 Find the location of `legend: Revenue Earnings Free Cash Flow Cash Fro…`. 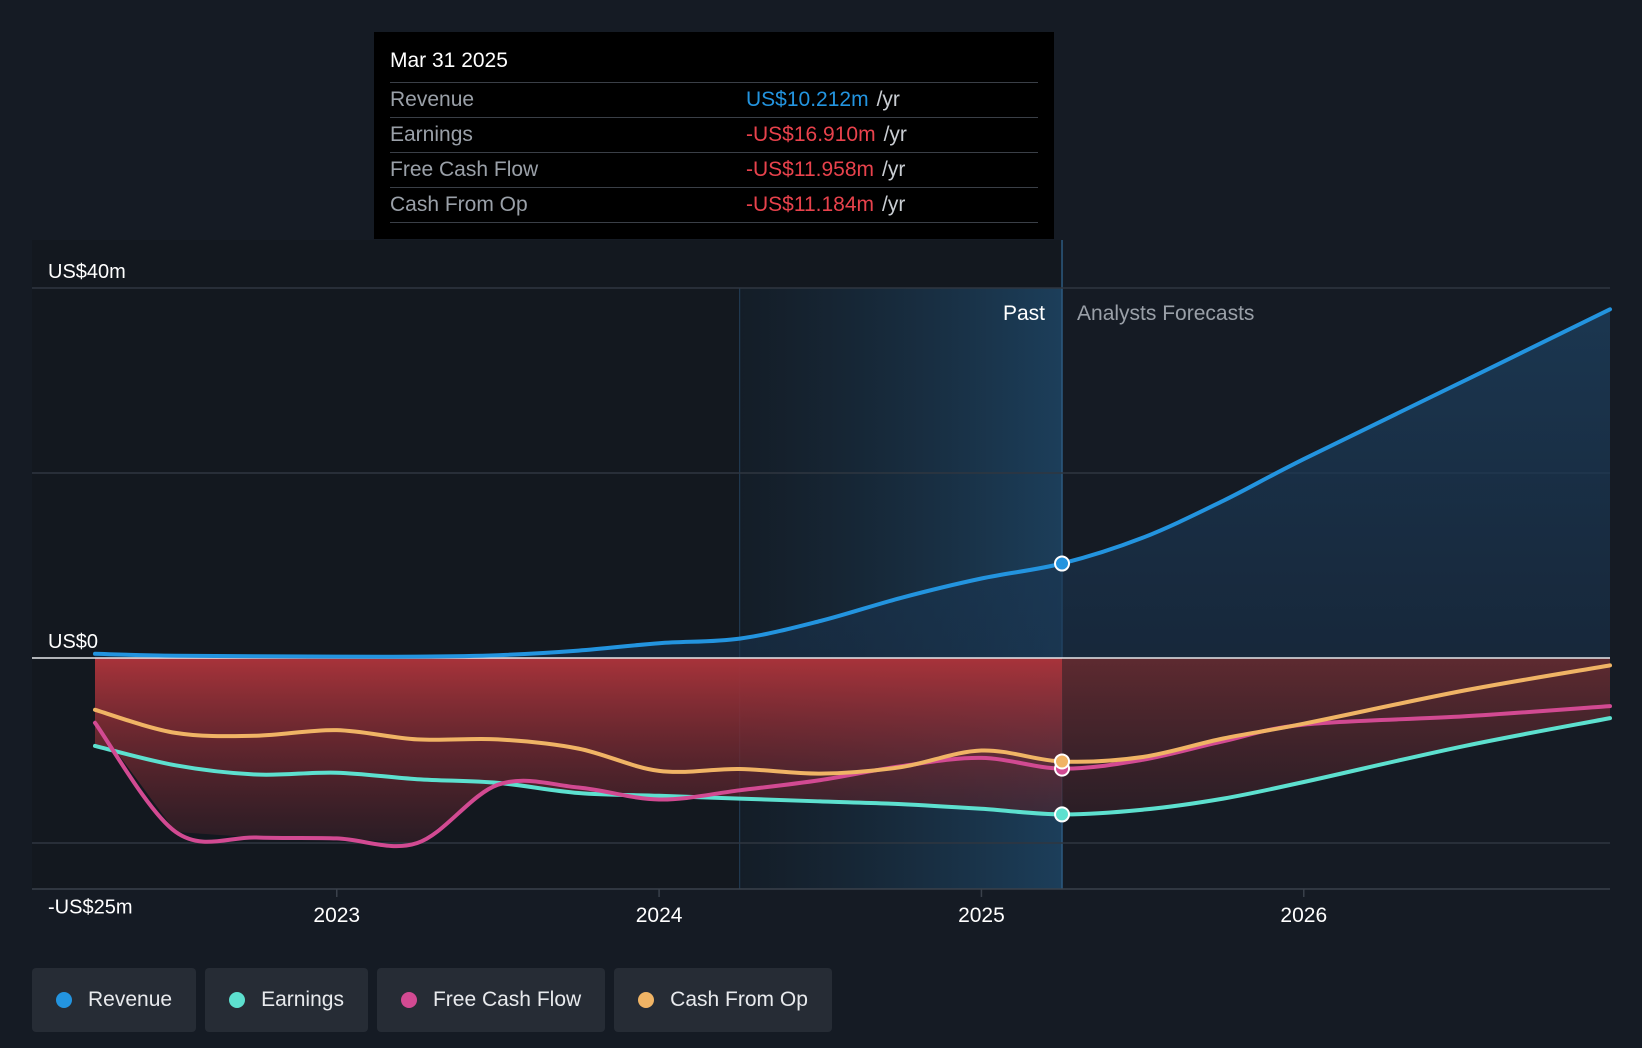

legend: Revenue Earnings Free Cash Flow Cash Fro… is located at coordinates (432, 1000).